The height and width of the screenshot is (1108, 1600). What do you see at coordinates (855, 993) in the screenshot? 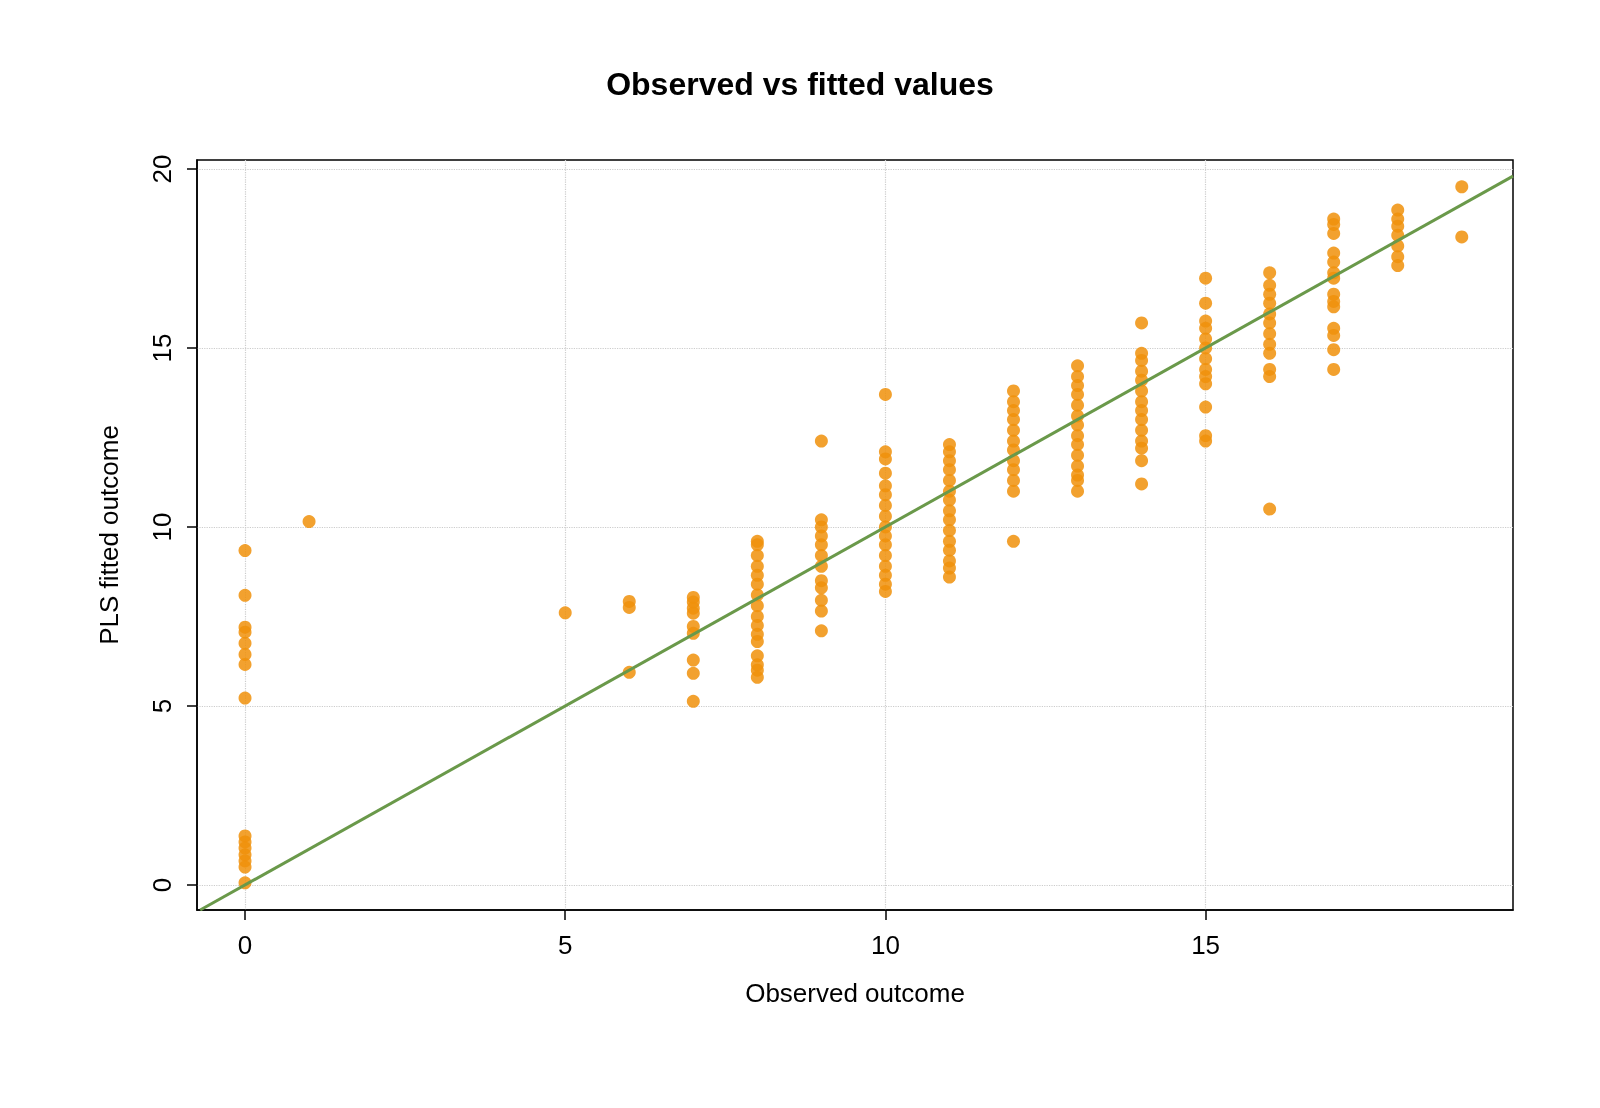
I see `x-axis-title: Observed outcome` at bounding box center [855, 993].